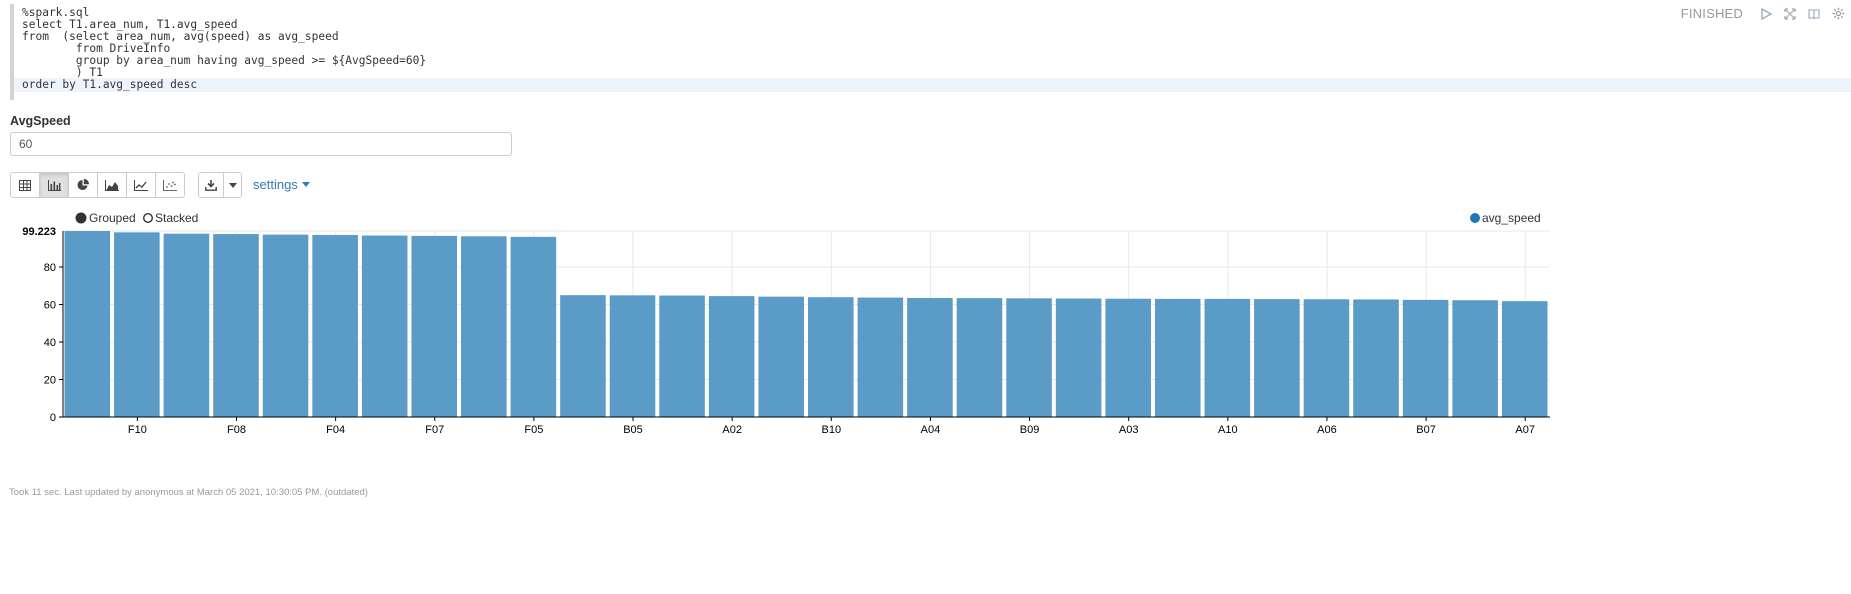 The image size is (1851, 594). What do you see at coordinates (1475, 358) in the screenshot?
I see `bar-B06` at bounding box center [1475, 358].